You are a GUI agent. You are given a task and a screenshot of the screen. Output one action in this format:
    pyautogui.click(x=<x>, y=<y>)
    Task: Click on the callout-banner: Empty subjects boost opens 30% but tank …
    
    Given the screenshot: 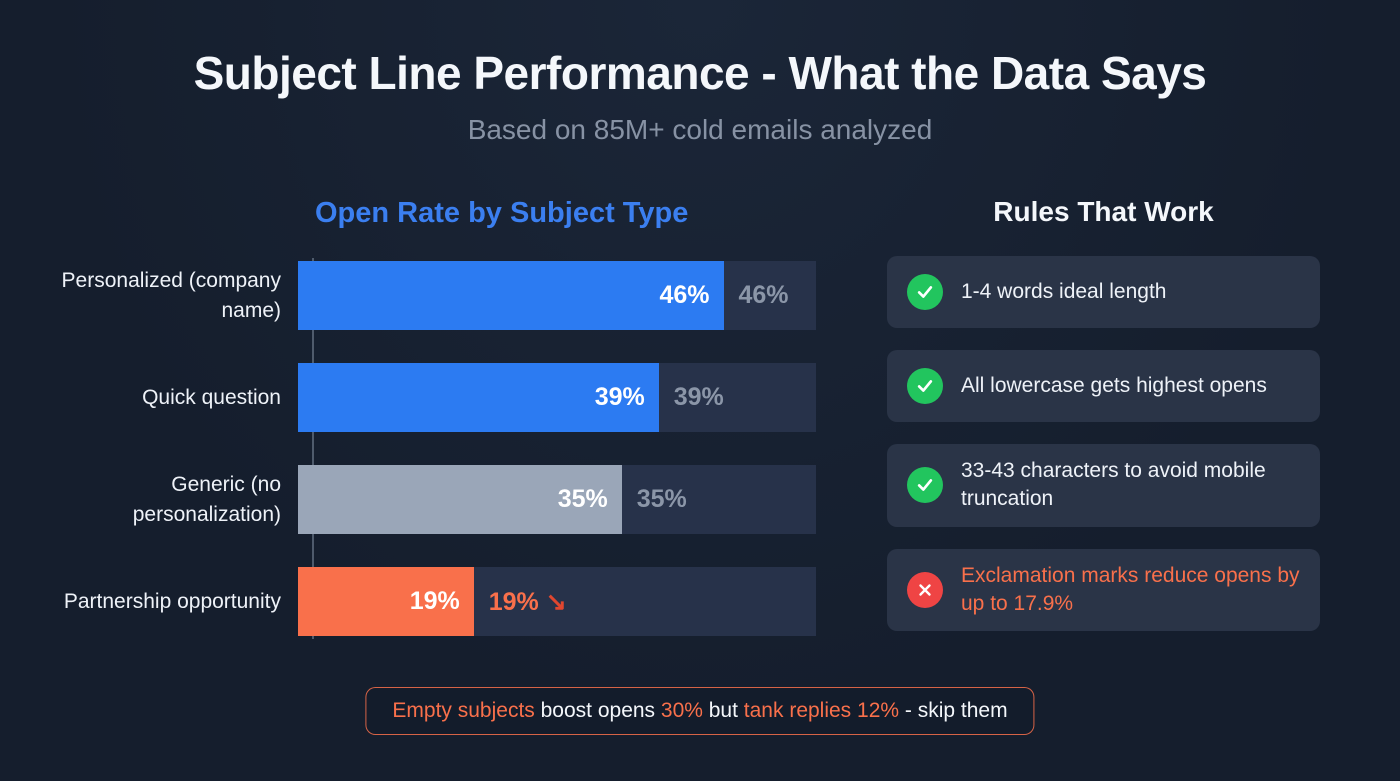 What is the action you would take?
    pyautogui.click(x=700, y=711)
    